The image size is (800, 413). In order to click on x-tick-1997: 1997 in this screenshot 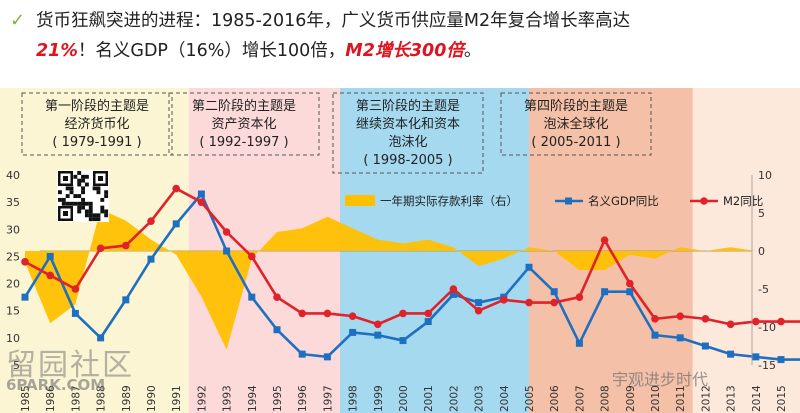, I will do `click(328, 398)`.